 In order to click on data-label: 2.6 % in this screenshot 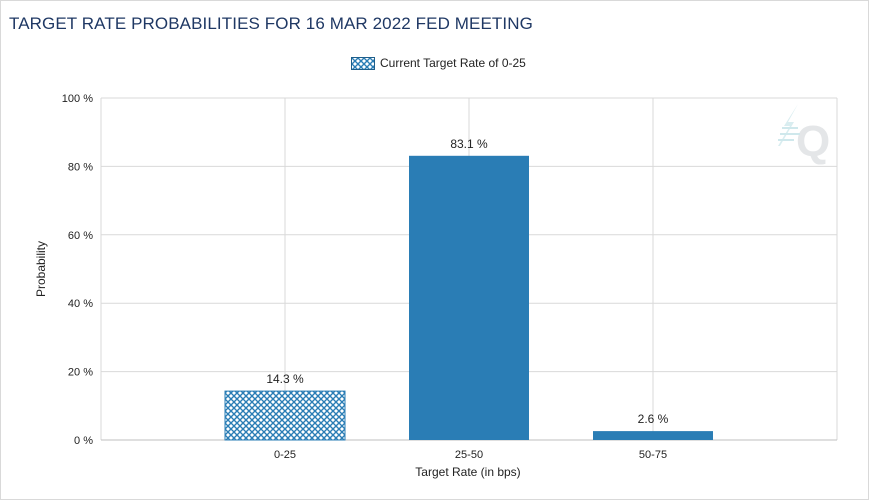, I will do `click(653, 419)`.